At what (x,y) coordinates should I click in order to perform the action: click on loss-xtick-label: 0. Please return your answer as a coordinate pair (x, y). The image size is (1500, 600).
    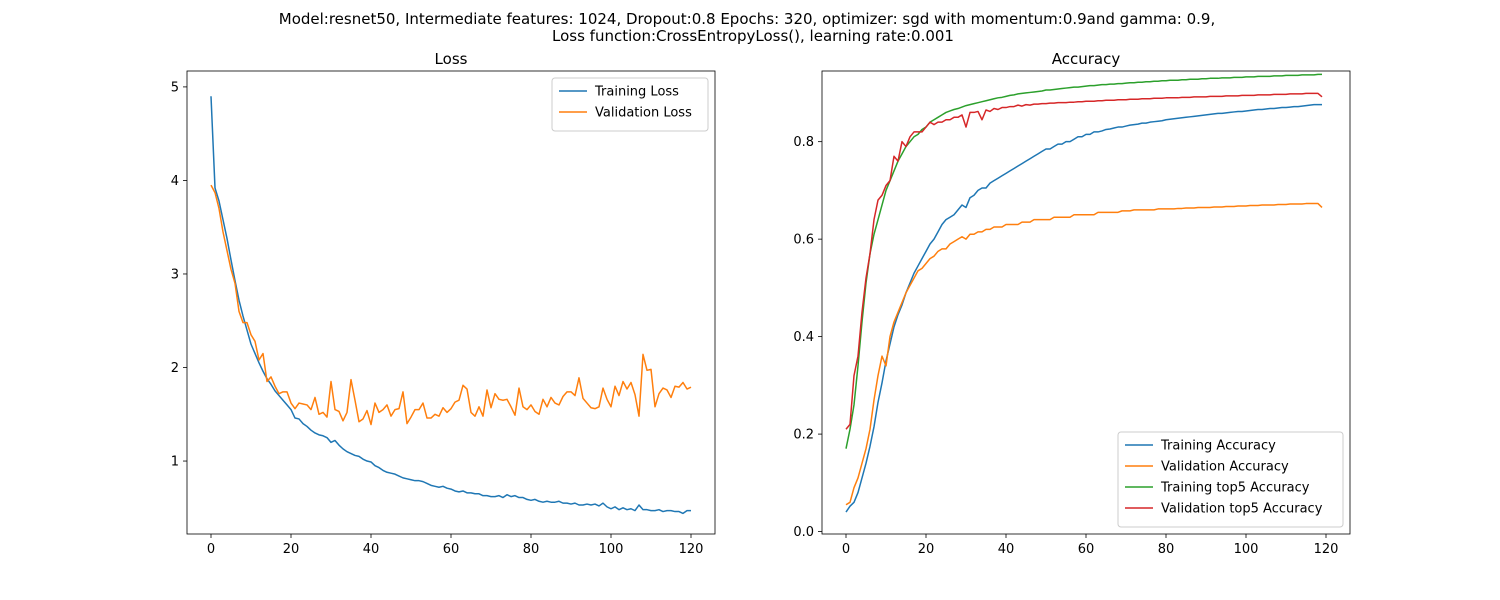
    Looking at the image, I should click on (211, 549).